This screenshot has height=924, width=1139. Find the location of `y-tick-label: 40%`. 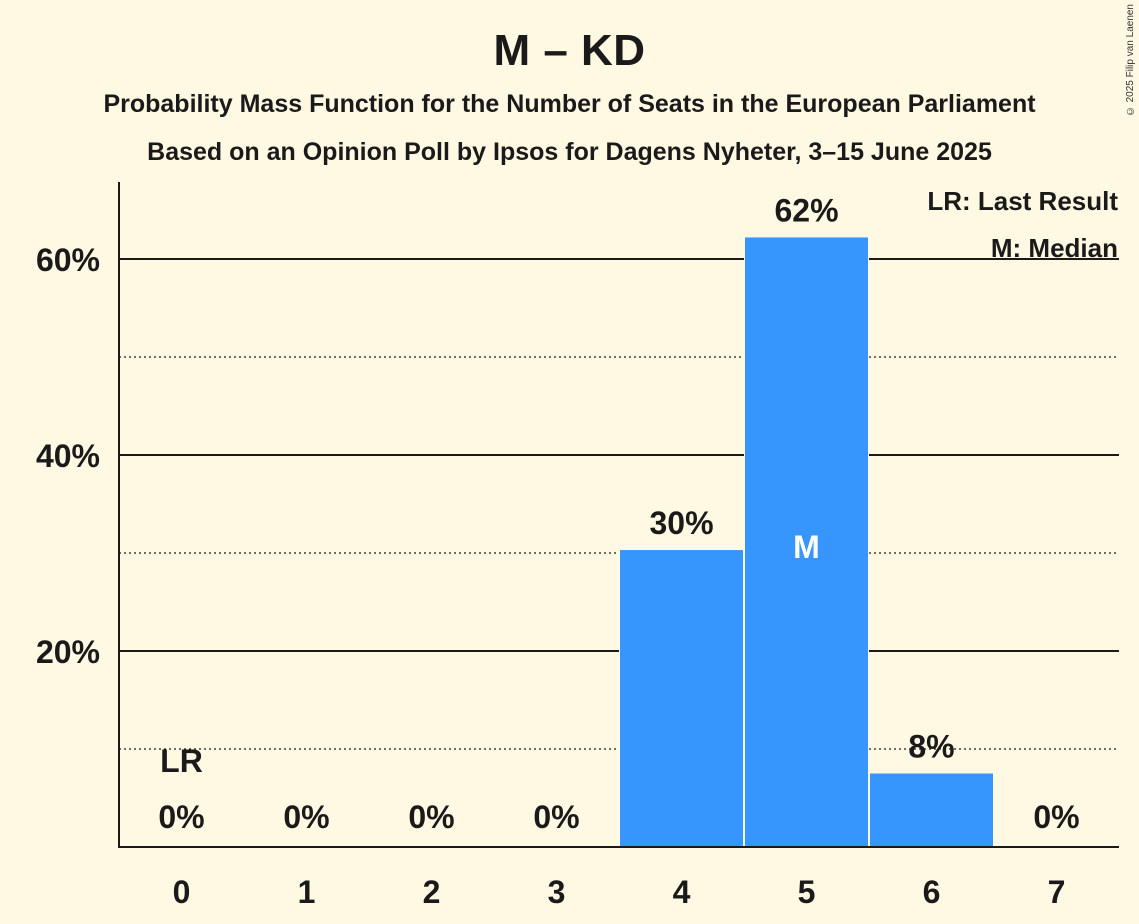

y-tick-label: 40% is located at coordinates (68, 456).